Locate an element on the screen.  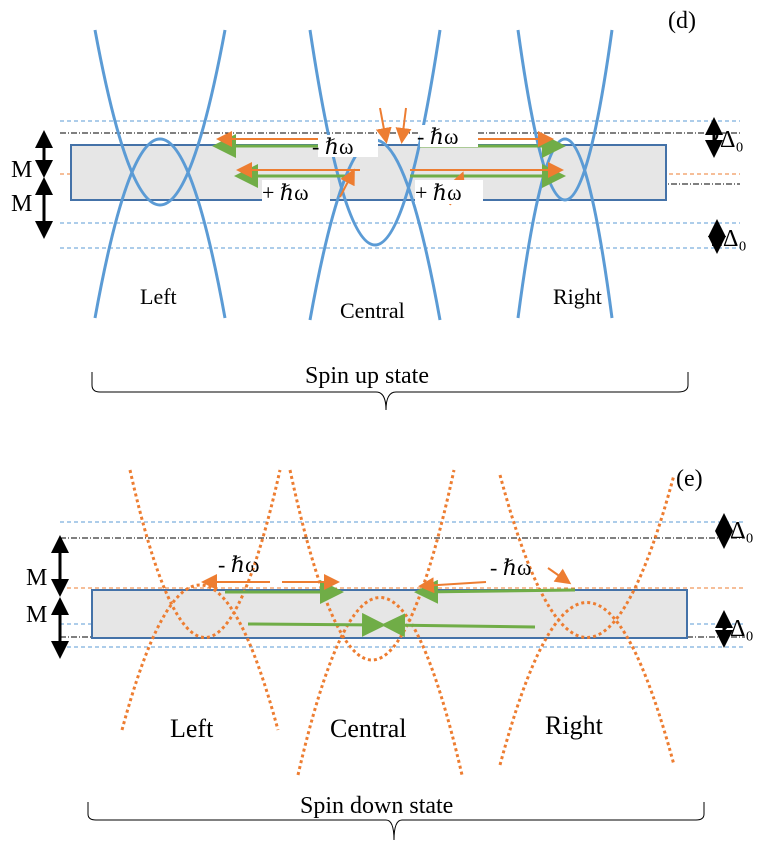
state-brace-d is located at coordinates (390, 391).